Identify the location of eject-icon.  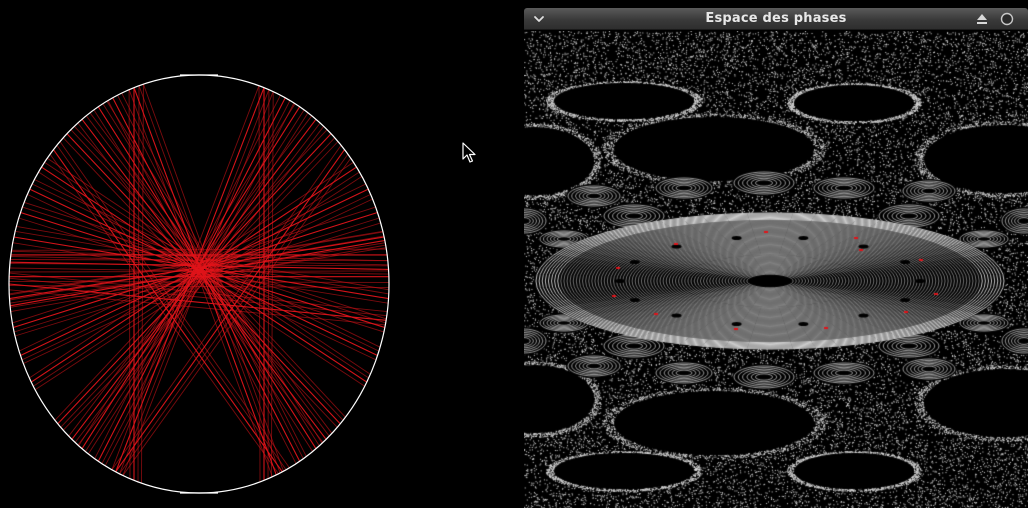
(982, 19).